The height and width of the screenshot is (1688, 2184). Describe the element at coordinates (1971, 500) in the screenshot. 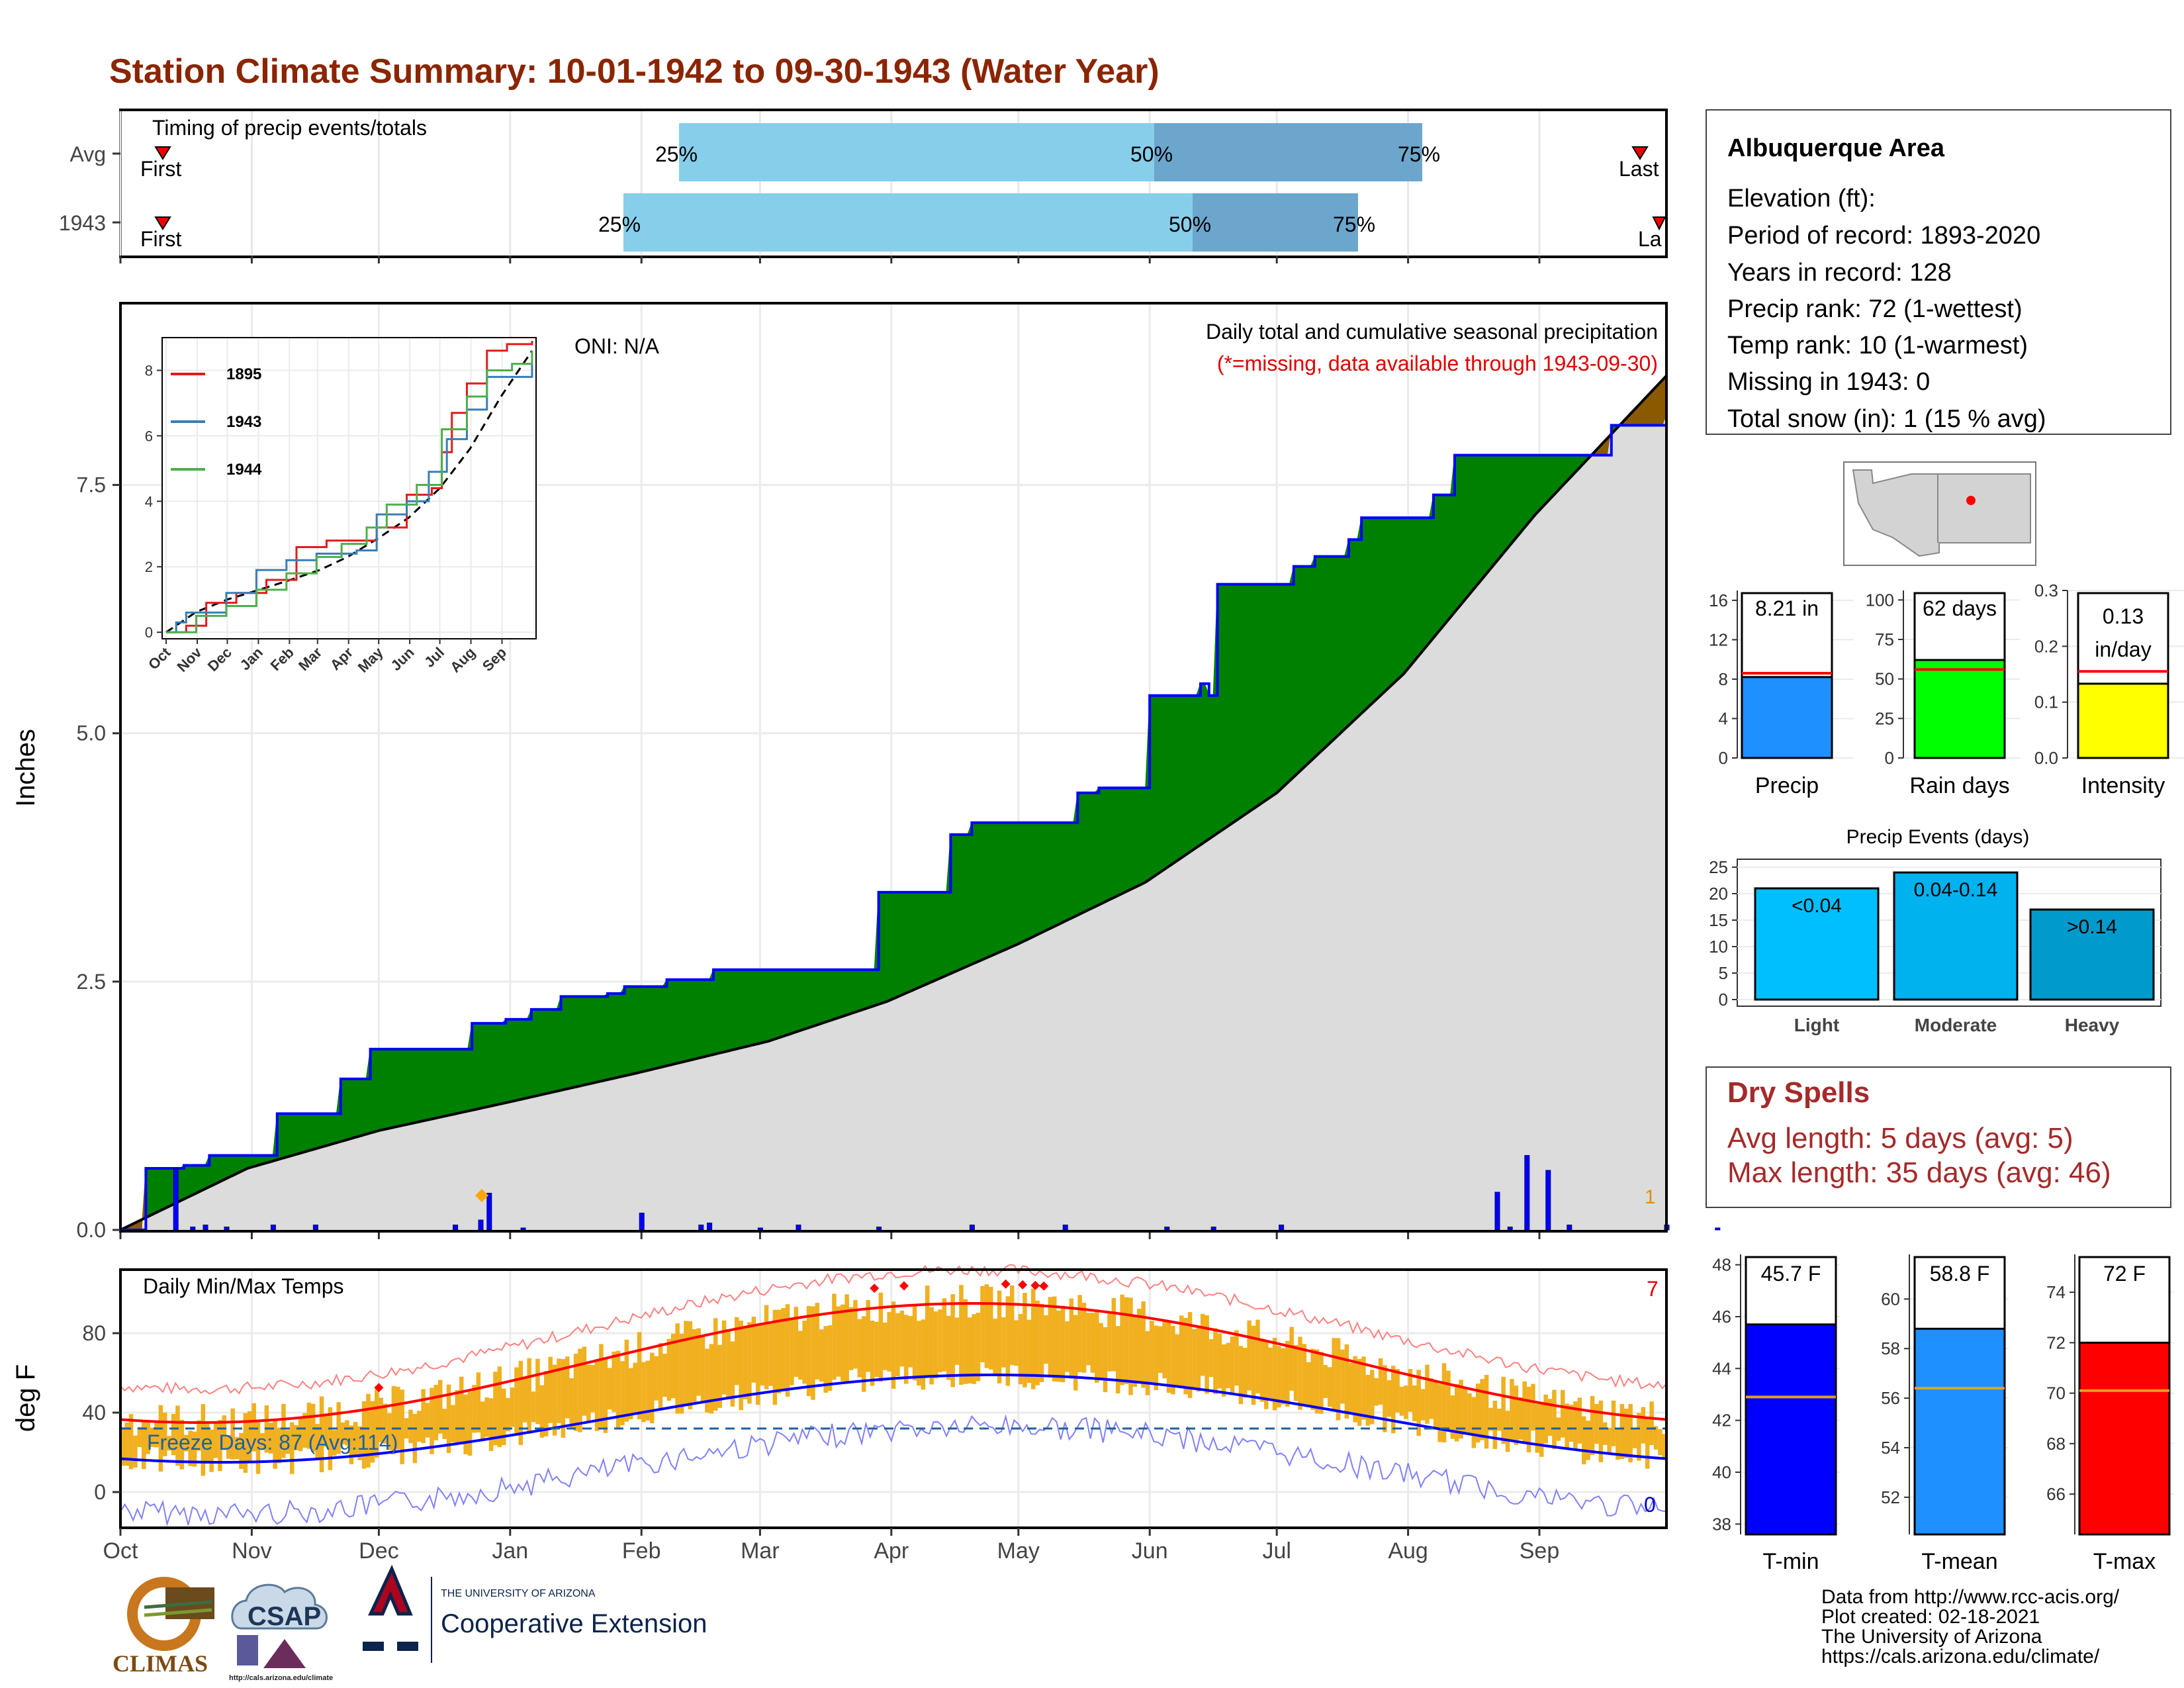

I see `station-location-dot` at that location.